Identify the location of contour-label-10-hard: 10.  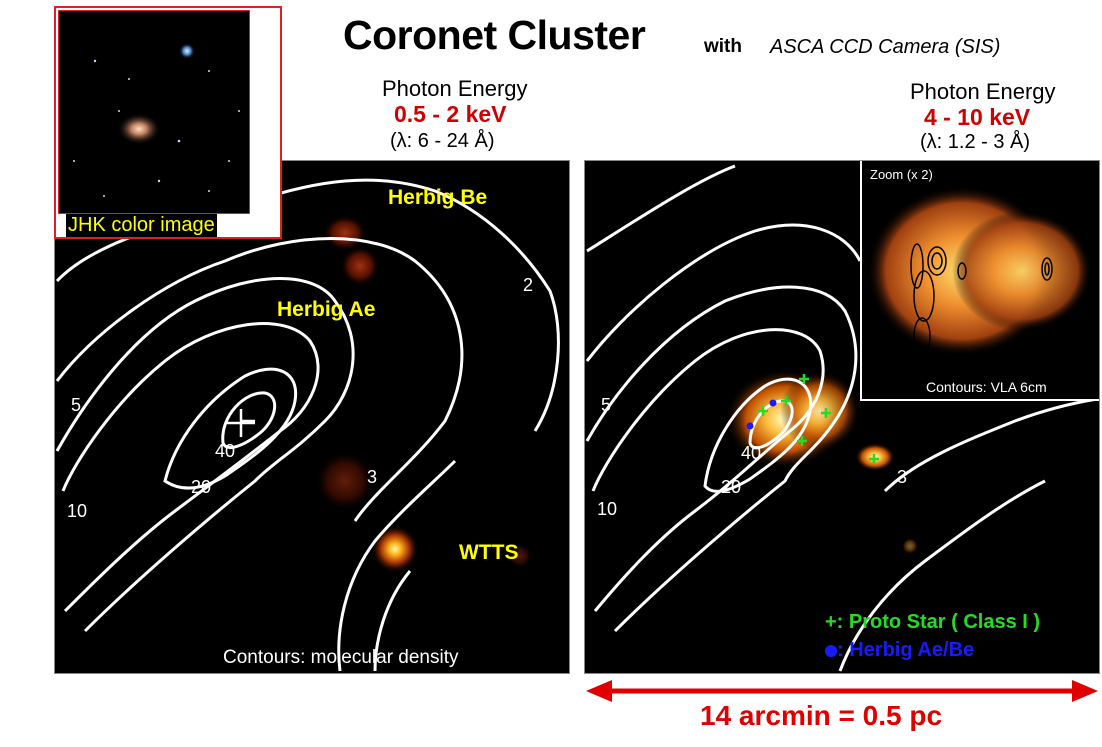
(607, 509).